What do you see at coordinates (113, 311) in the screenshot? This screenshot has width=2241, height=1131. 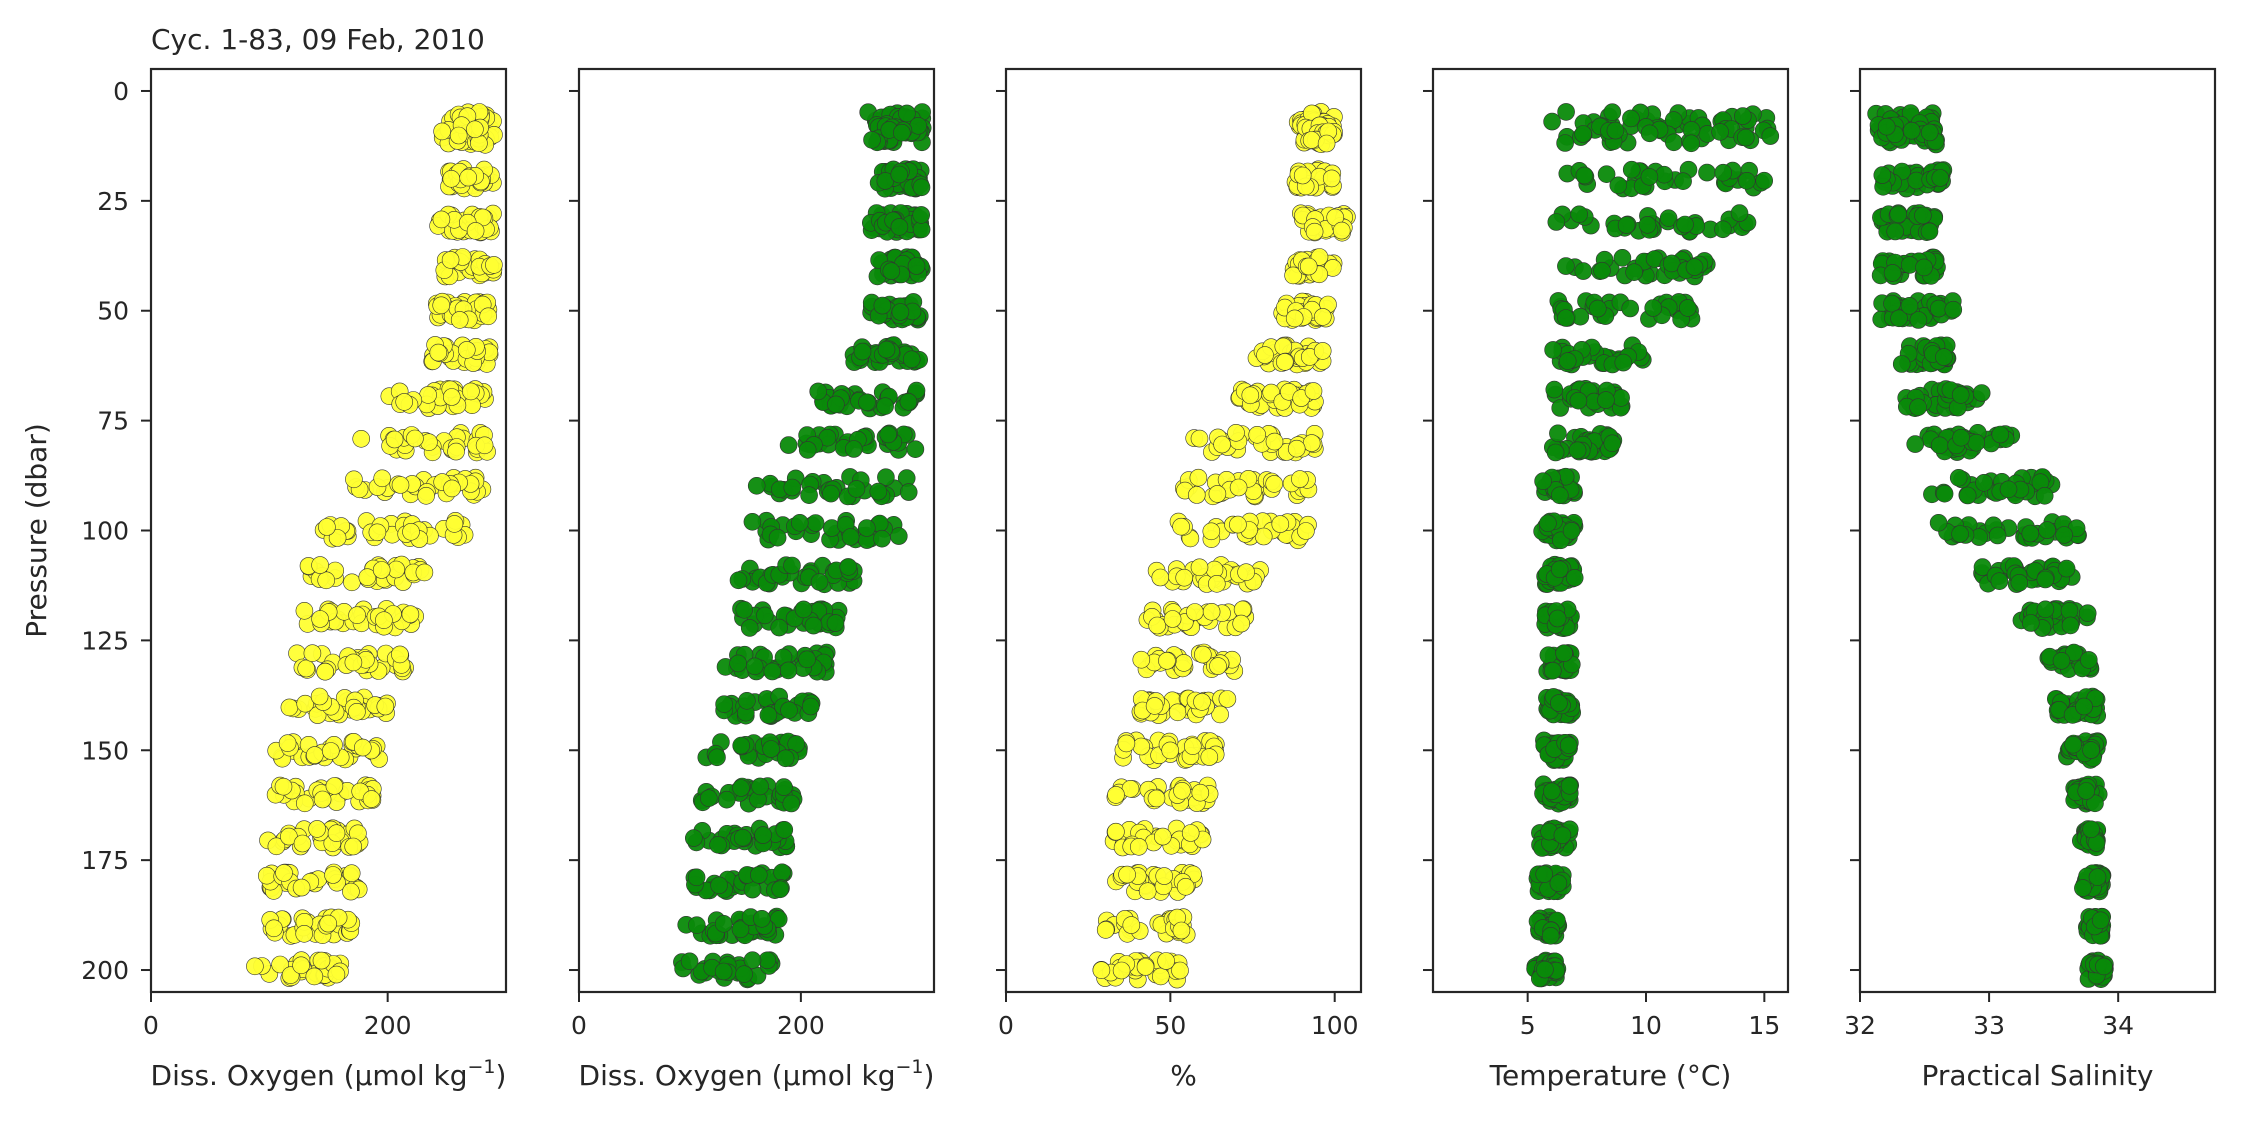 I see `y-tick-label: 50` at bounding box center [113, 311].